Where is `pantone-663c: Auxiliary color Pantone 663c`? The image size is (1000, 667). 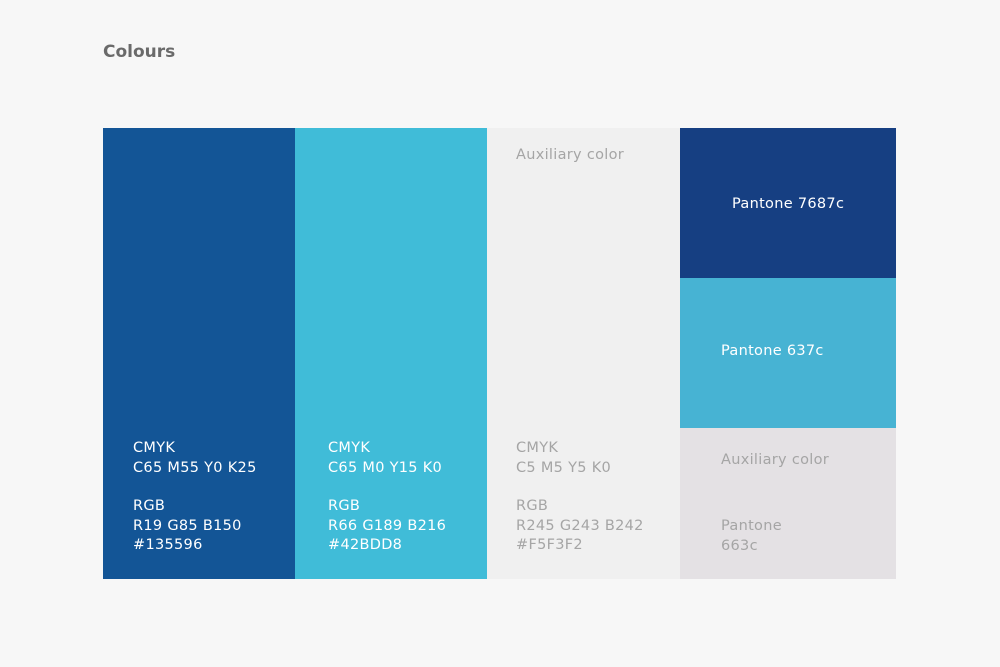 pantone-663c: Auxiliary color Pantone 663c is located at coordinates (788, 503).